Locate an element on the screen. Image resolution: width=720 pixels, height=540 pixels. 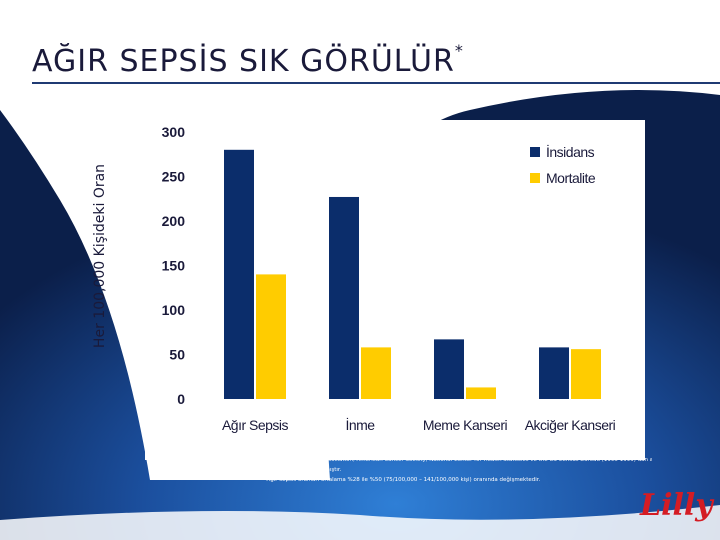
legend-entry: İnsidans is located at coordinates (570, 151).